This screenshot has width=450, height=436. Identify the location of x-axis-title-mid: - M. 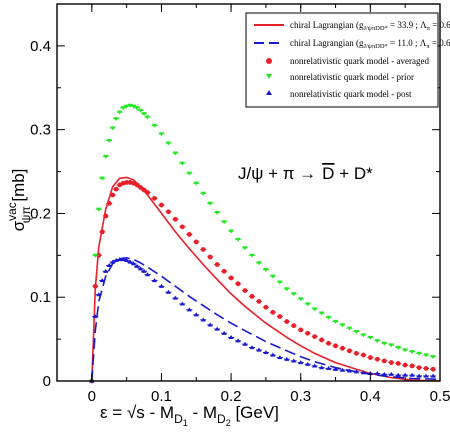
(202, 412).